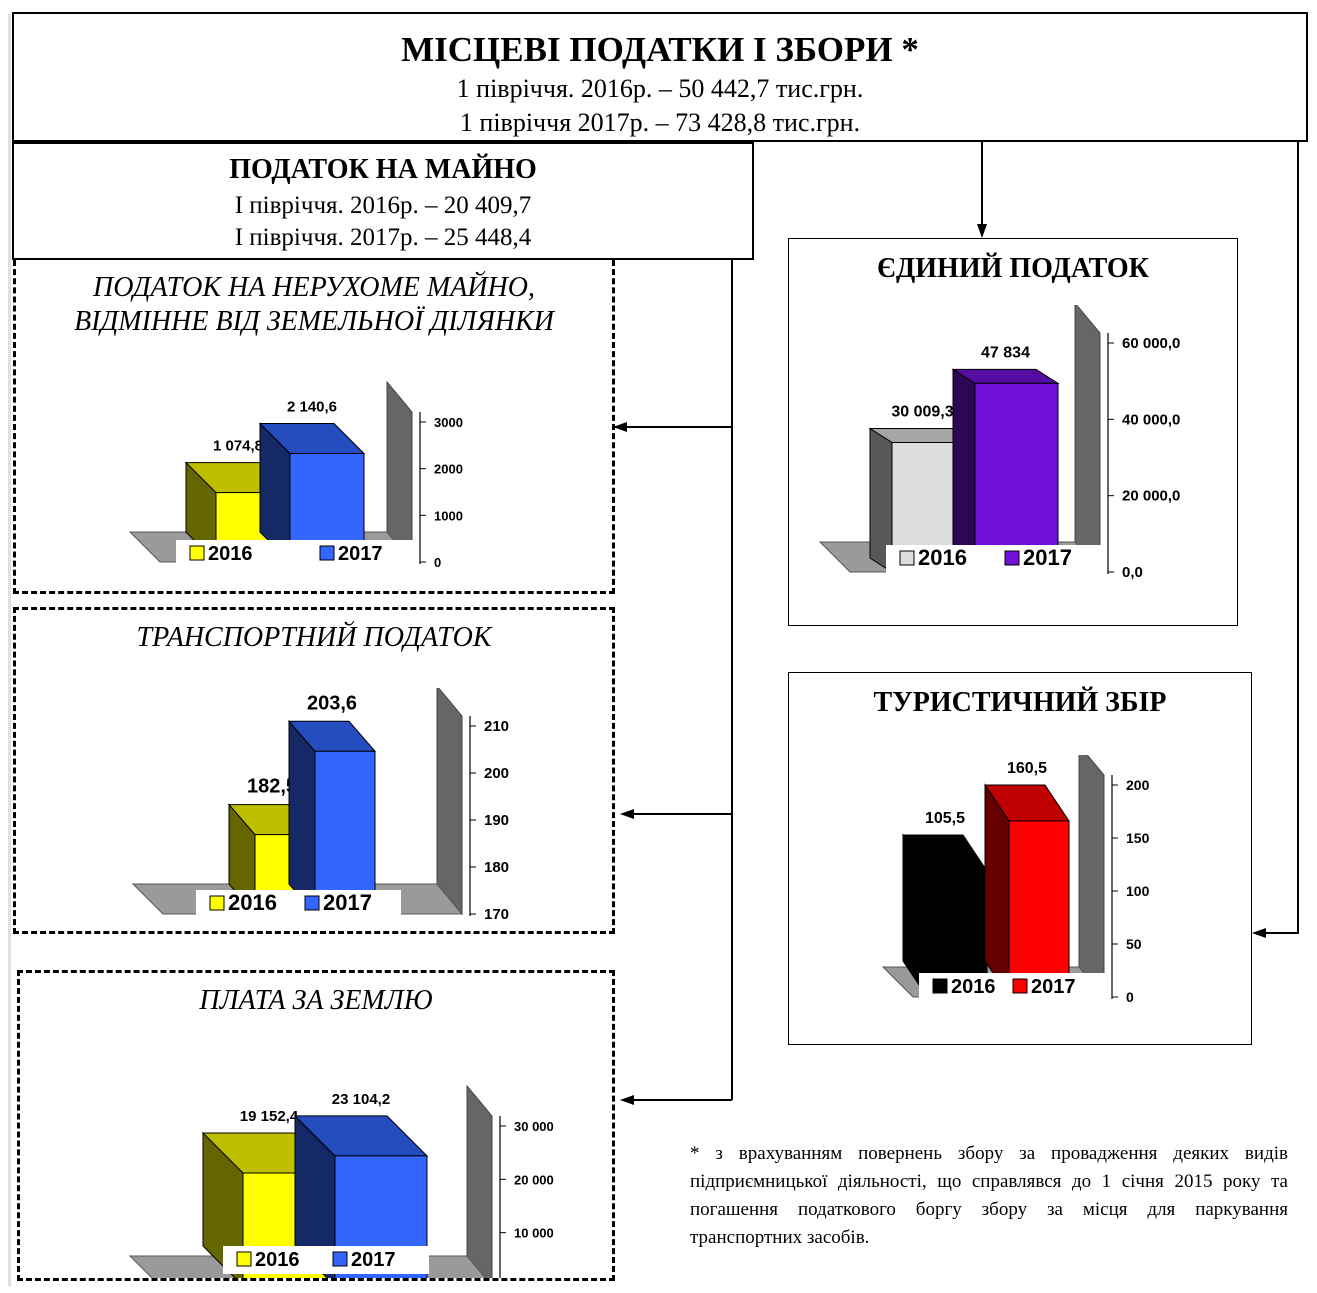  What do you see at coordinates (295, 475) in the screenshot?
I see `realestate-chart: 0 1000 2000 3000 1 074,8 2 140,6 2016 2017` at bounding box center [295, 475].